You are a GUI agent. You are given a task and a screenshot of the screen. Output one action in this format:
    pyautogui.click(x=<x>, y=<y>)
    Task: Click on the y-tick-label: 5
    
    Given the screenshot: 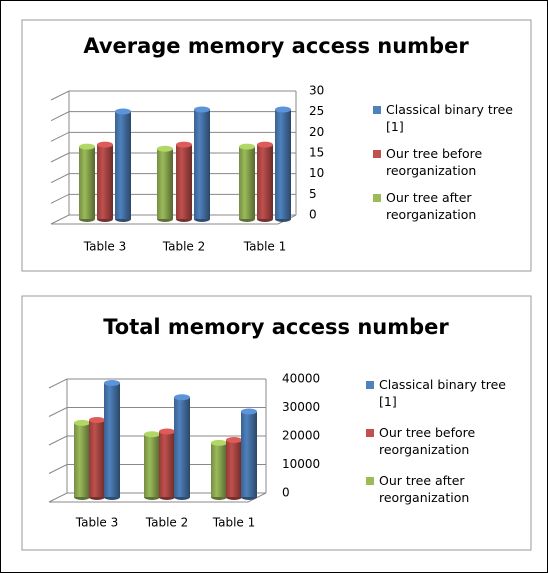 What is the action you would take?
    pyautogui.click(x=313, y=194)
    